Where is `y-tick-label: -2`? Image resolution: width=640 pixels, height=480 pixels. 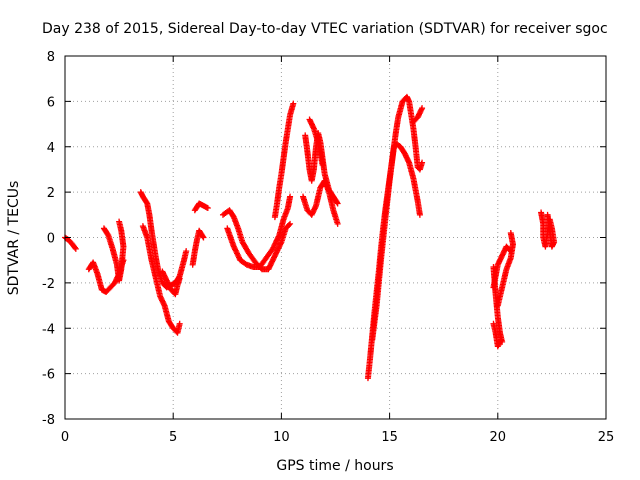 y-tick-label: -2 is located at coordinates (48, 284).